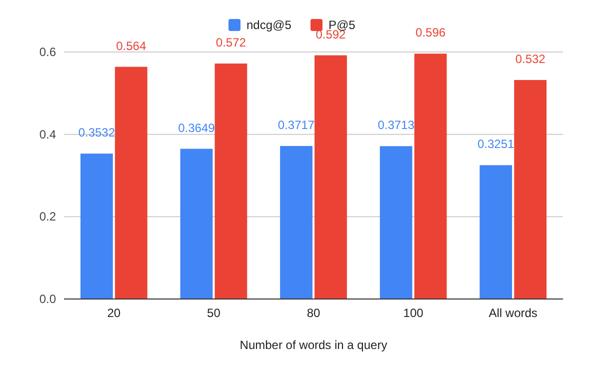 This screenshot has width=600, height=371. I want to click on data-label: 0.564, so click(131, 45).